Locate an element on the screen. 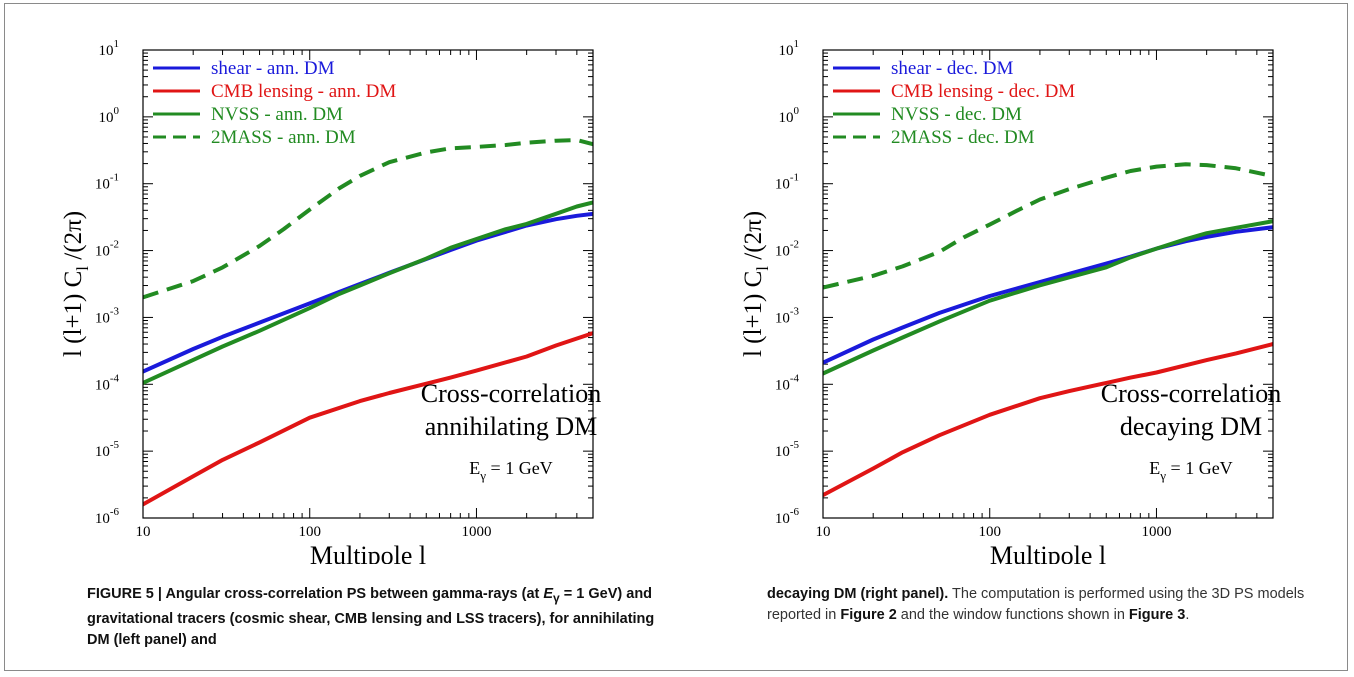  left-series-nvss-ann-dm is located at coordinates (368, 292).